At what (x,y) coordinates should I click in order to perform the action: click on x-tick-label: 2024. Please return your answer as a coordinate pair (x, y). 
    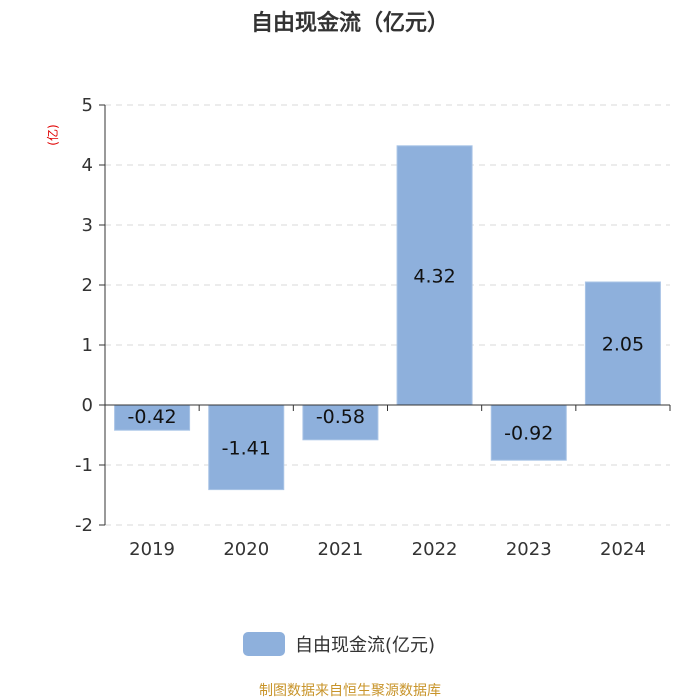
    Looking at the image, I should click on (623, 549).